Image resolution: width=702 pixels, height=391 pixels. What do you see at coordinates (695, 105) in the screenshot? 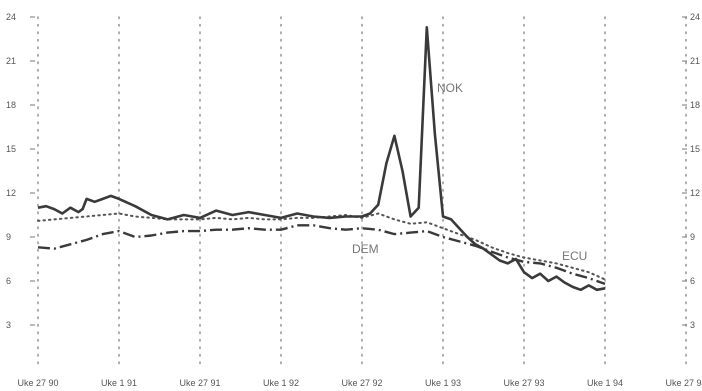
I see `y-tick-label-right: 18` at bounding box center [695, 105].